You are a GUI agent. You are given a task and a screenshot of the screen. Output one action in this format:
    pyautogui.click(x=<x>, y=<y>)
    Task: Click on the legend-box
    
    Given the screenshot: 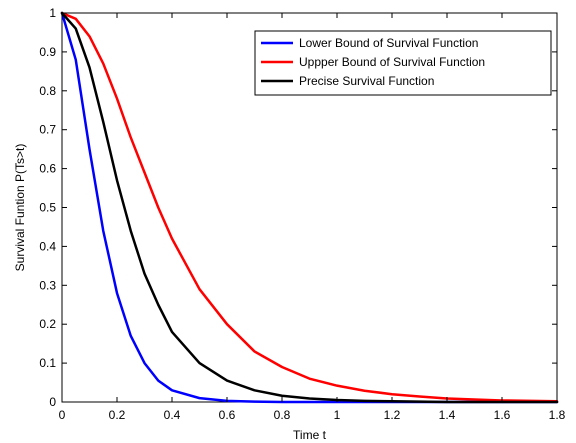 What is the action you would take?
    pyautogui.click(x=403, y=63)
    